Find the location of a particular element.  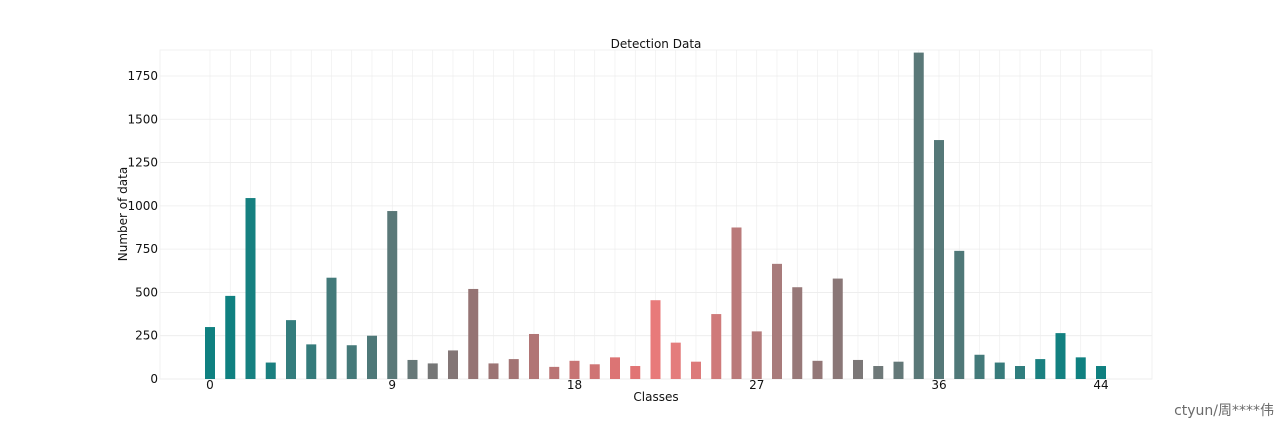

x-tick-label: 44 is located at coordinates (1100, 385).